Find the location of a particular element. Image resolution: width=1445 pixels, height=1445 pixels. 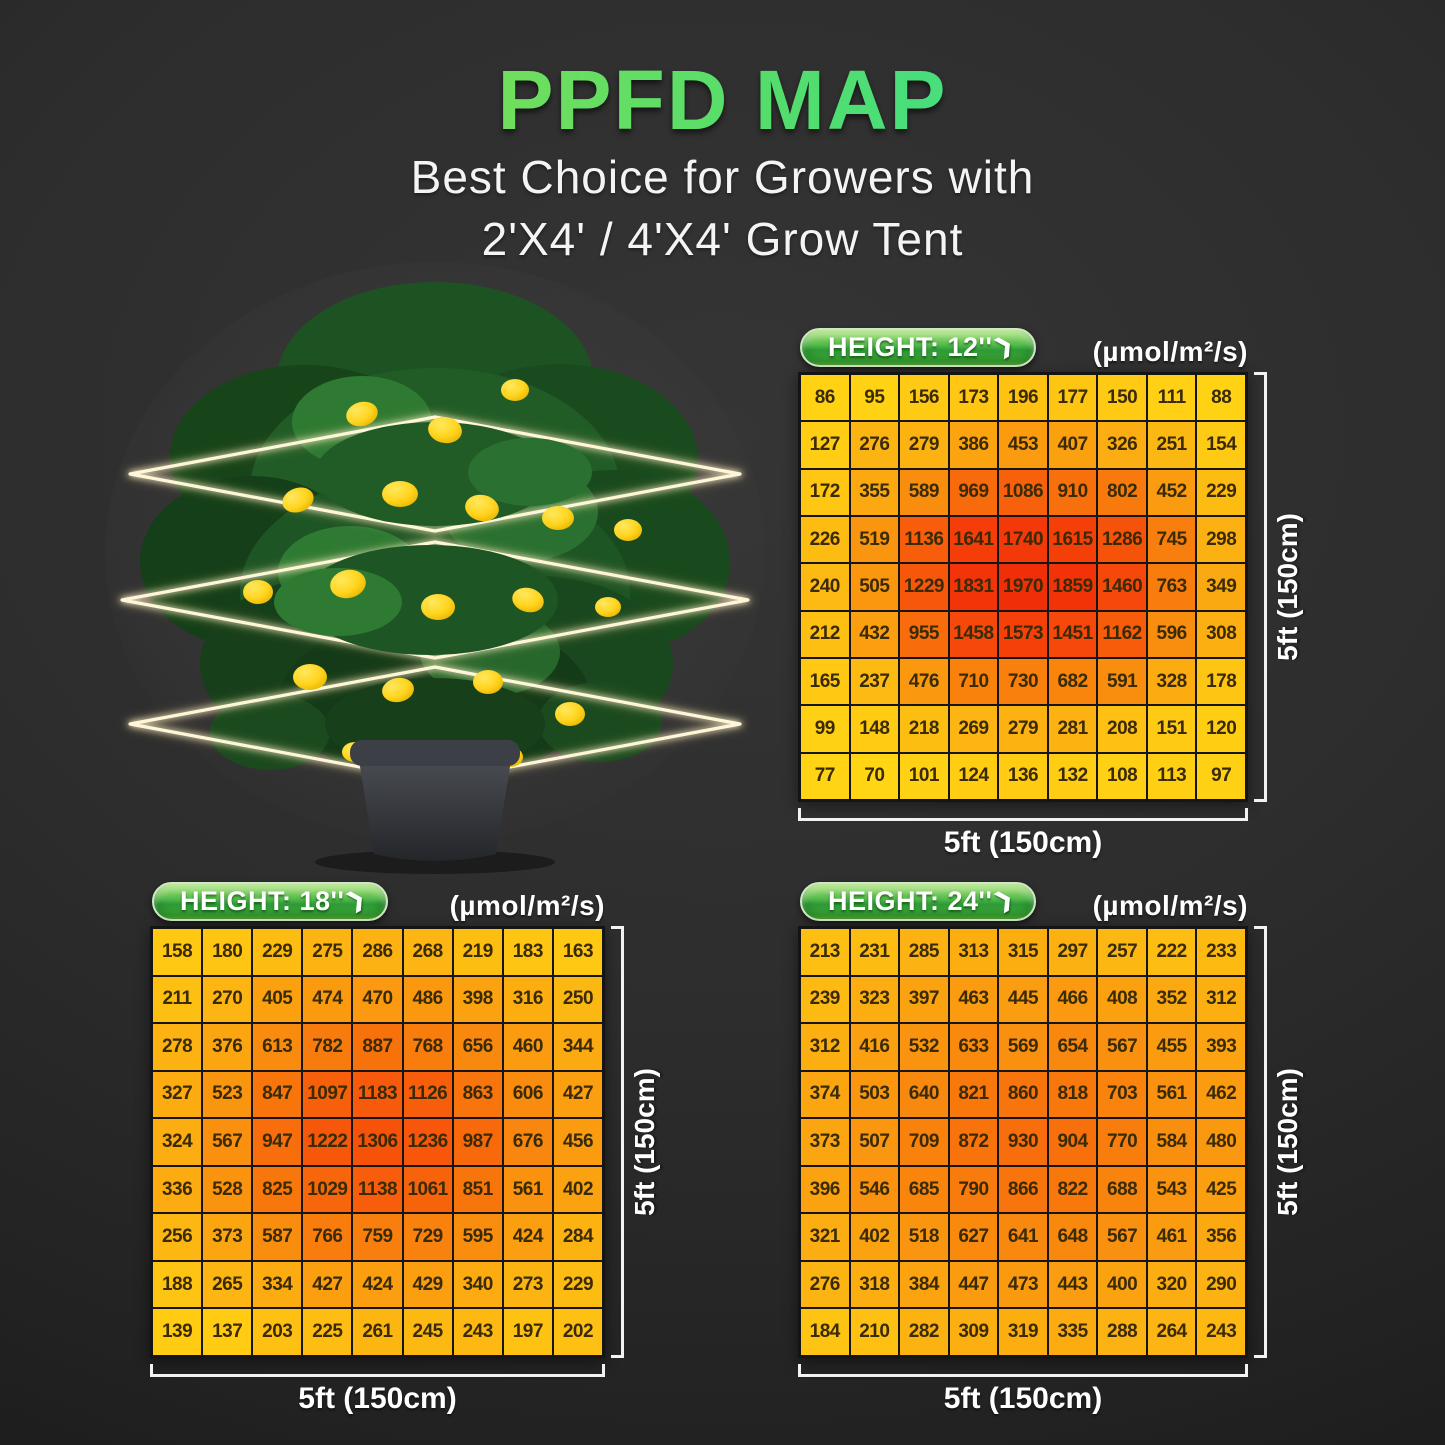

ppfd-value-cell: 386 is located at coordinates (973, 445).